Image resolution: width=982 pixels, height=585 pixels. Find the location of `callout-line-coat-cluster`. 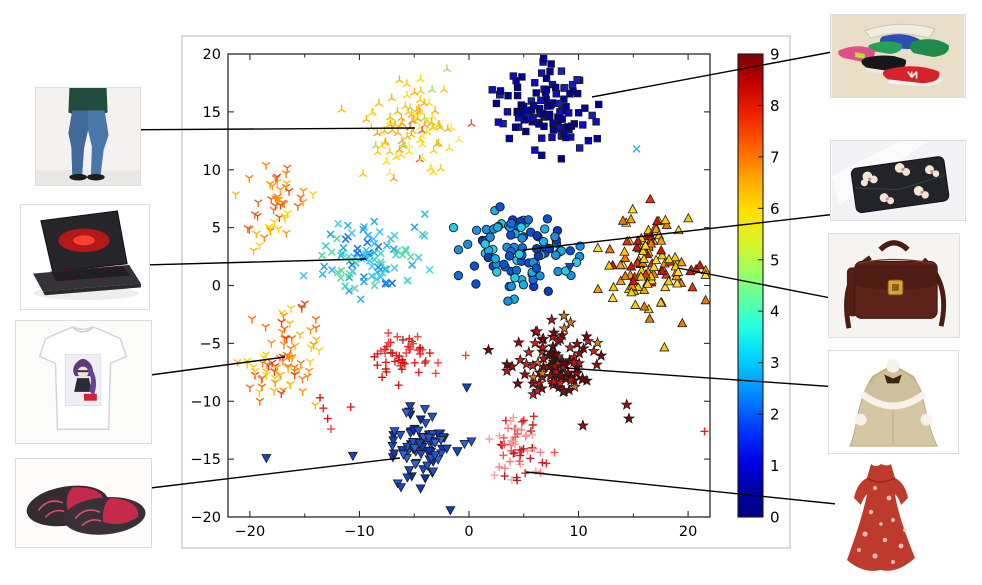

callout-line-coat-cluster is located at coordinates (716, 378).